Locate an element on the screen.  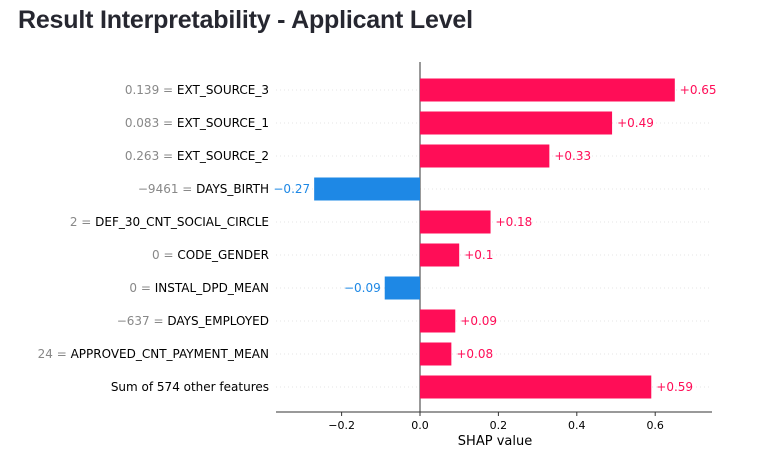
value-label: −0.27 is located at coordinates (291, 189).